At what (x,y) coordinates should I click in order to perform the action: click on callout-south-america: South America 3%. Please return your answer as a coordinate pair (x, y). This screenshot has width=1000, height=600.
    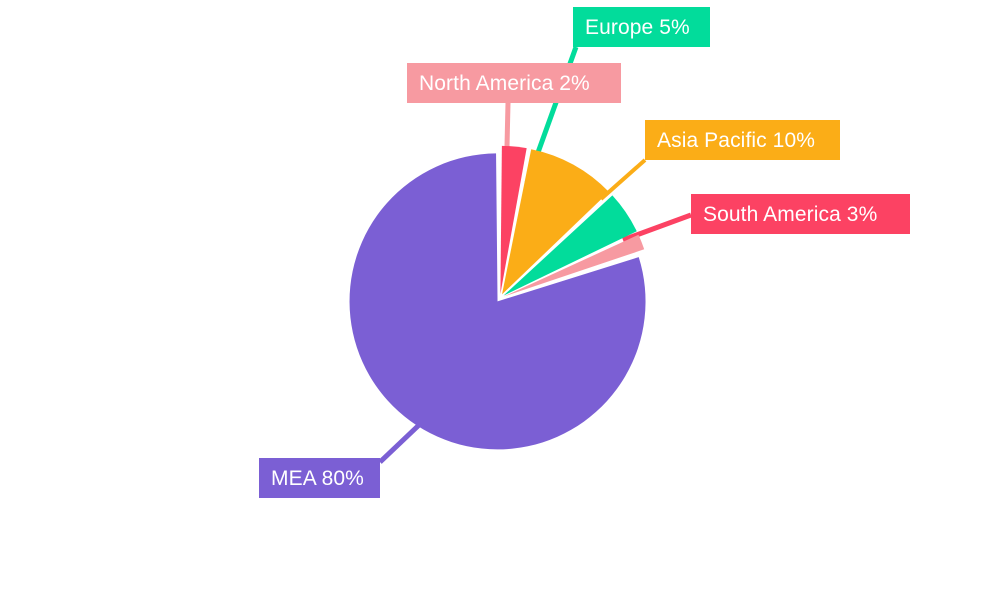
    Looking at the image, I should click on (800, 214).